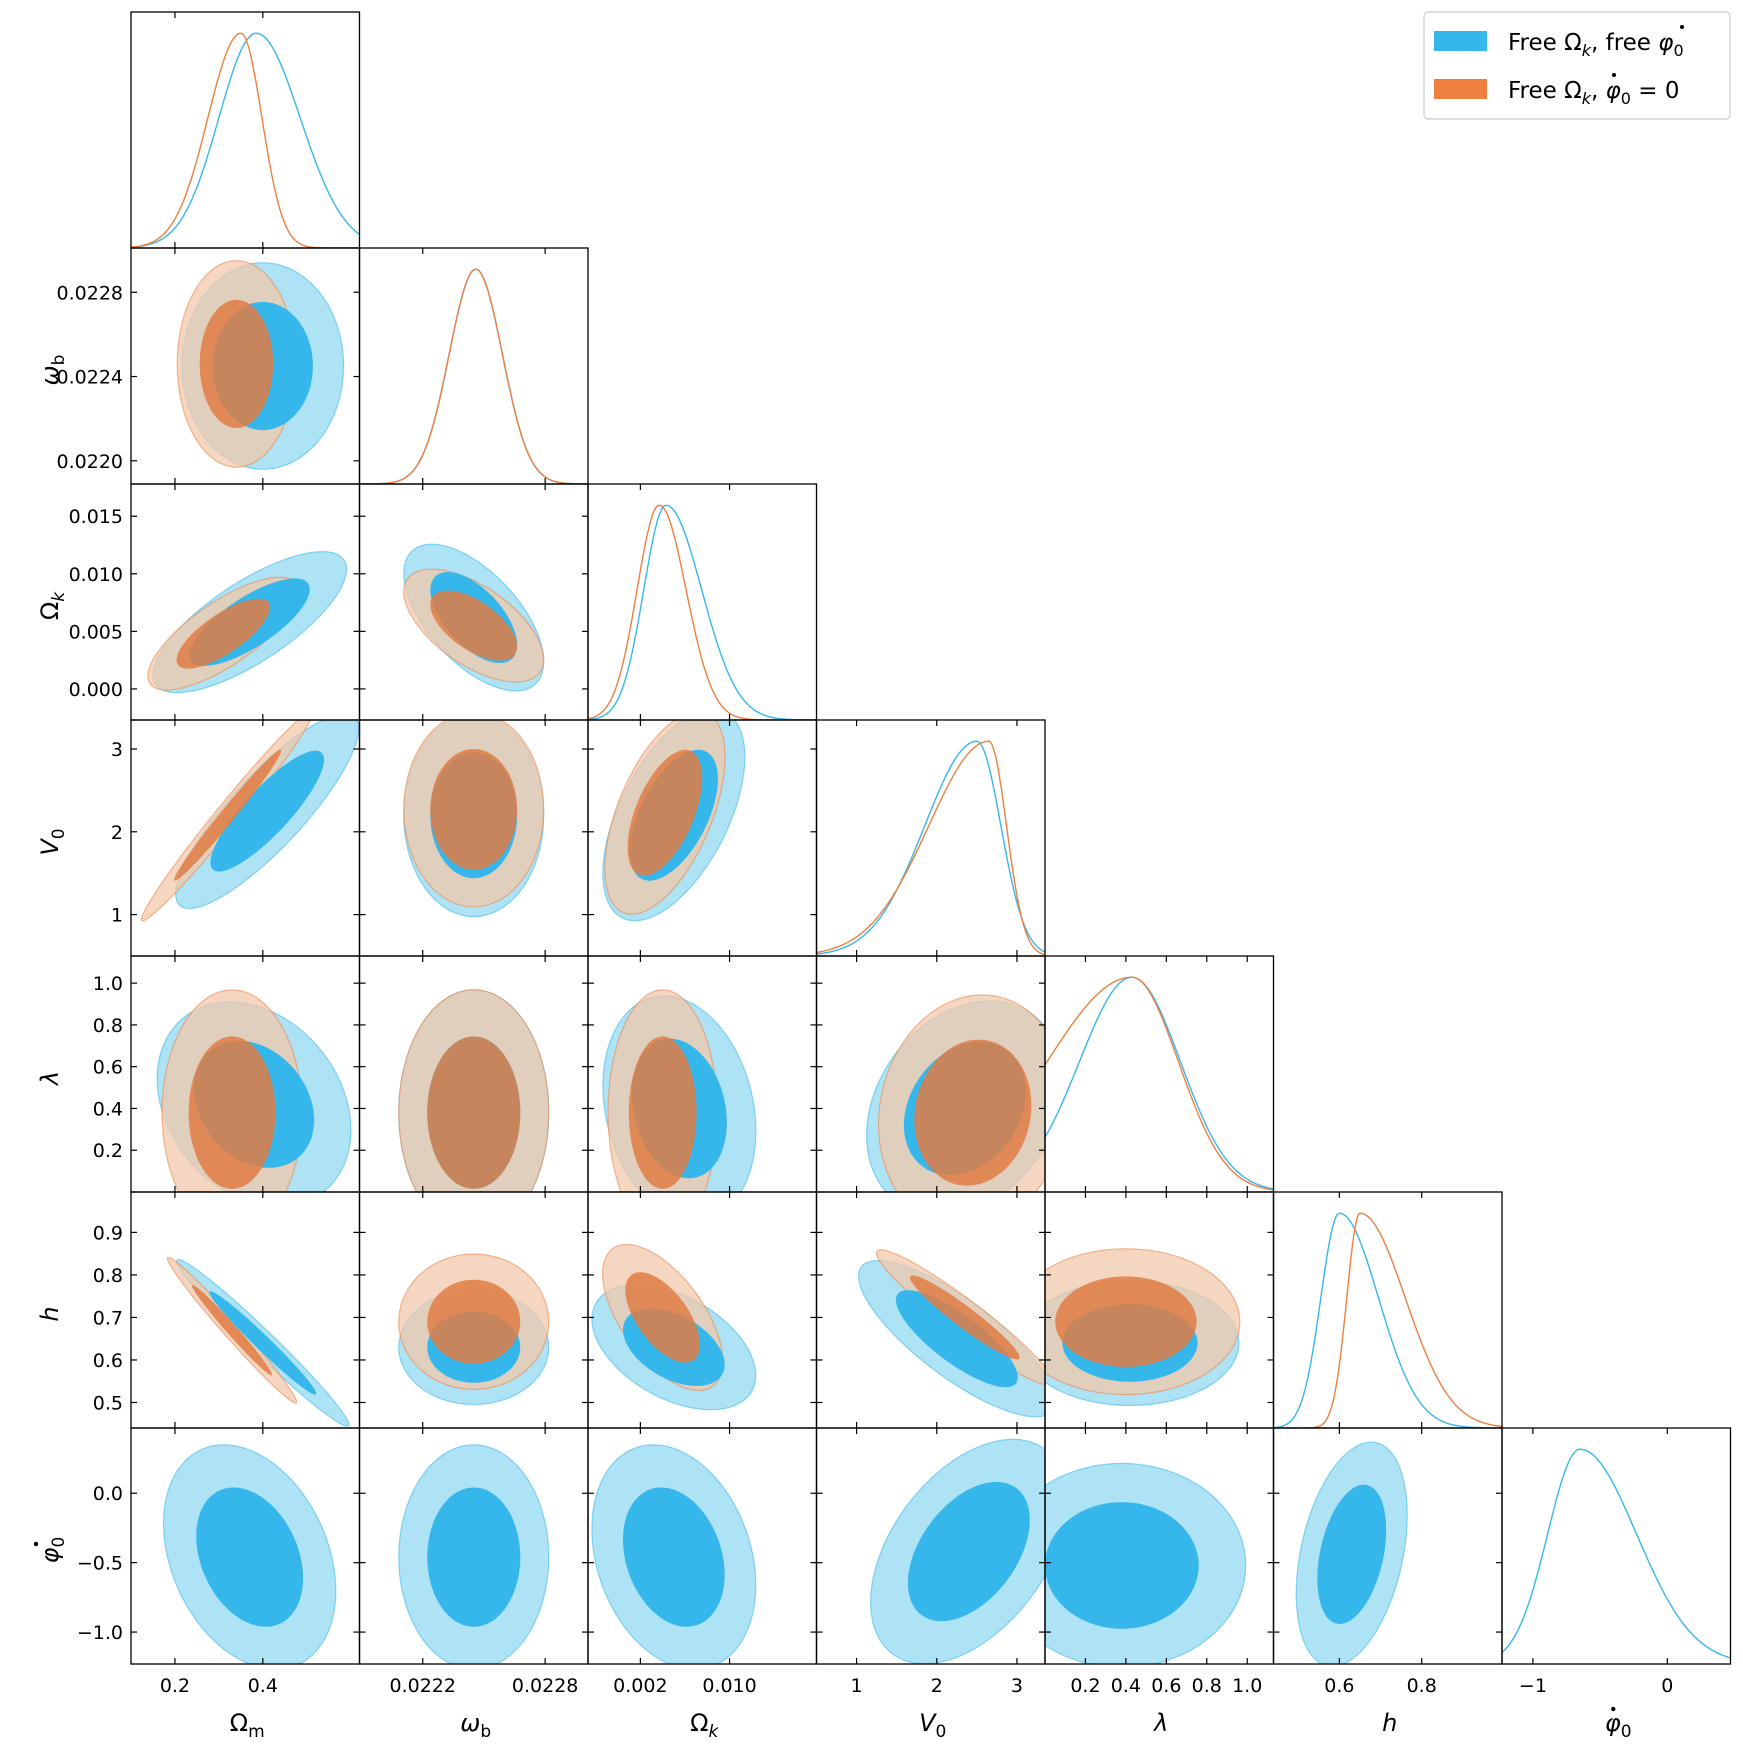 This screenshot has width=1743, height=1744. I want to click on x-axis-label-h: h, so click(1389, 1723).